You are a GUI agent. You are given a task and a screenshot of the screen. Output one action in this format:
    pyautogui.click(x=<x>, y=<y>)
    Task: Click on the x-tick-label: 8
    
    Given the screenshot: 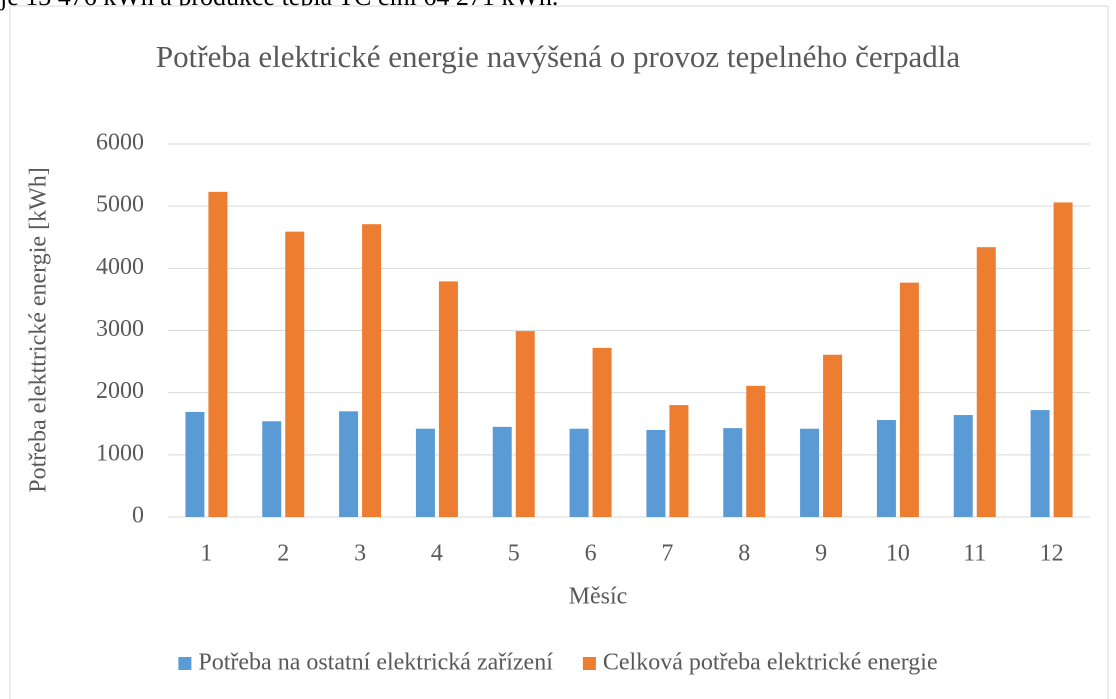 What is the action you would take?
    pyautogui.click(x=744, y=554)
    